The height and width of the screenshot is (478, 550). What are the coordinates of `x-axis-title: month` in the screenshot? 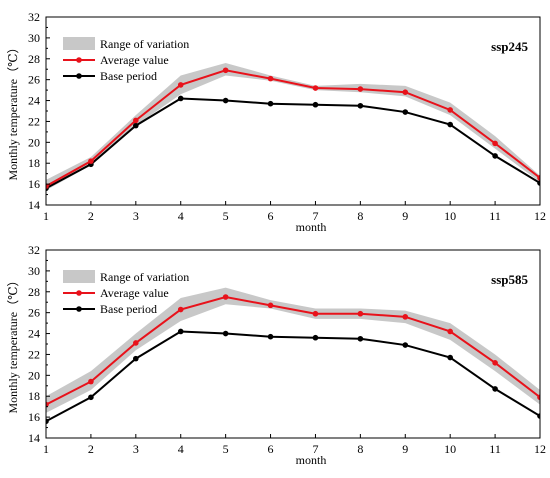 It's located at (311, 460).